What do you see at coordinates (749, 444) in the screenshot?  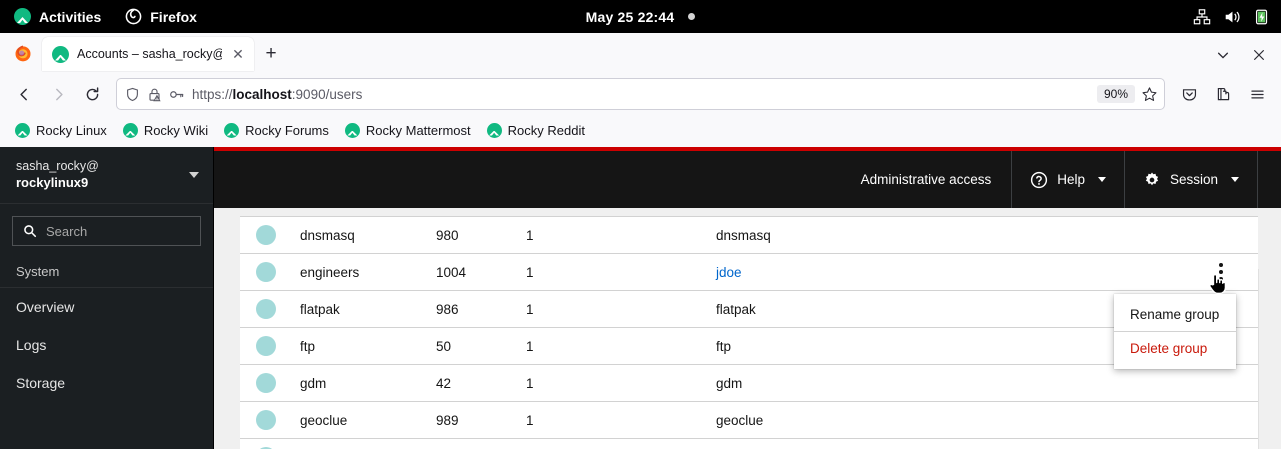 I see `table-row` at bounding box center [749, 444].